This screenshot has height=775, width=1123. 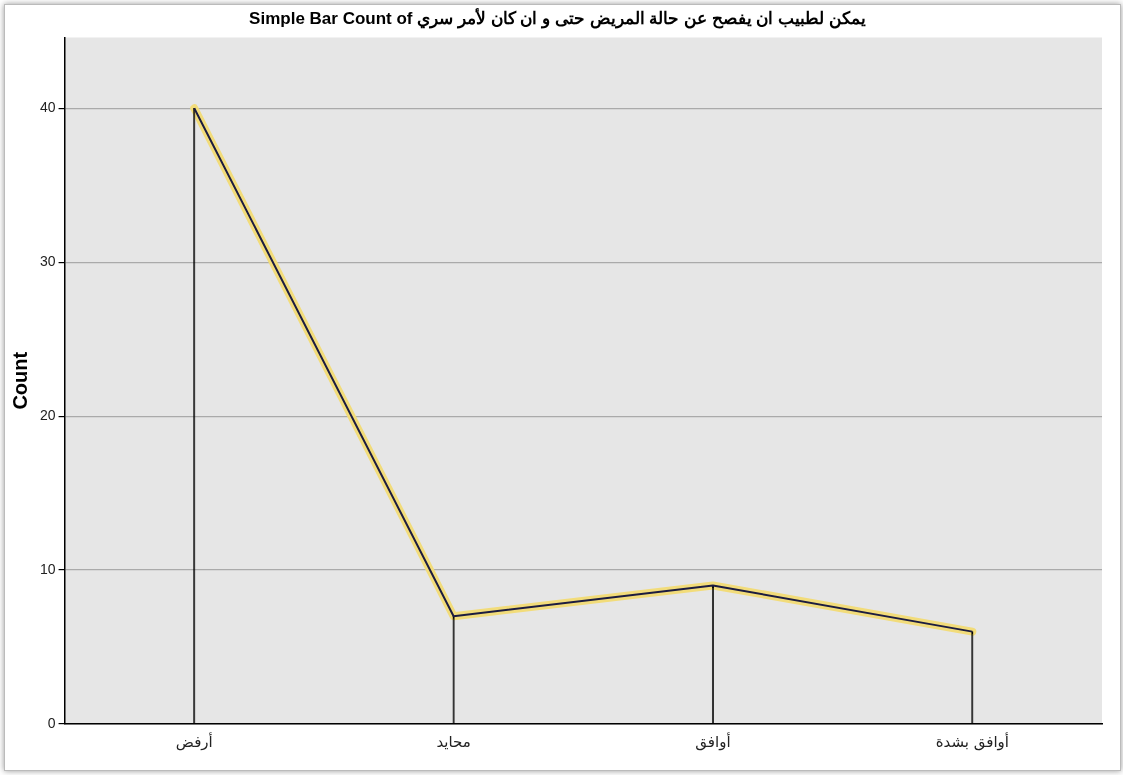 I want to click on y-tick-label: 0, so click(x=51, y=722).